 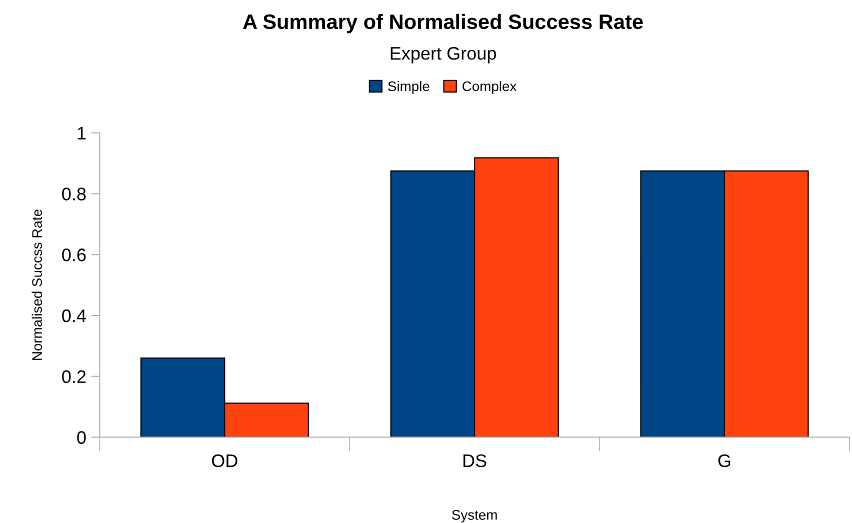 I want to click on y-tick-label: 1, so click(x=82, y=133).